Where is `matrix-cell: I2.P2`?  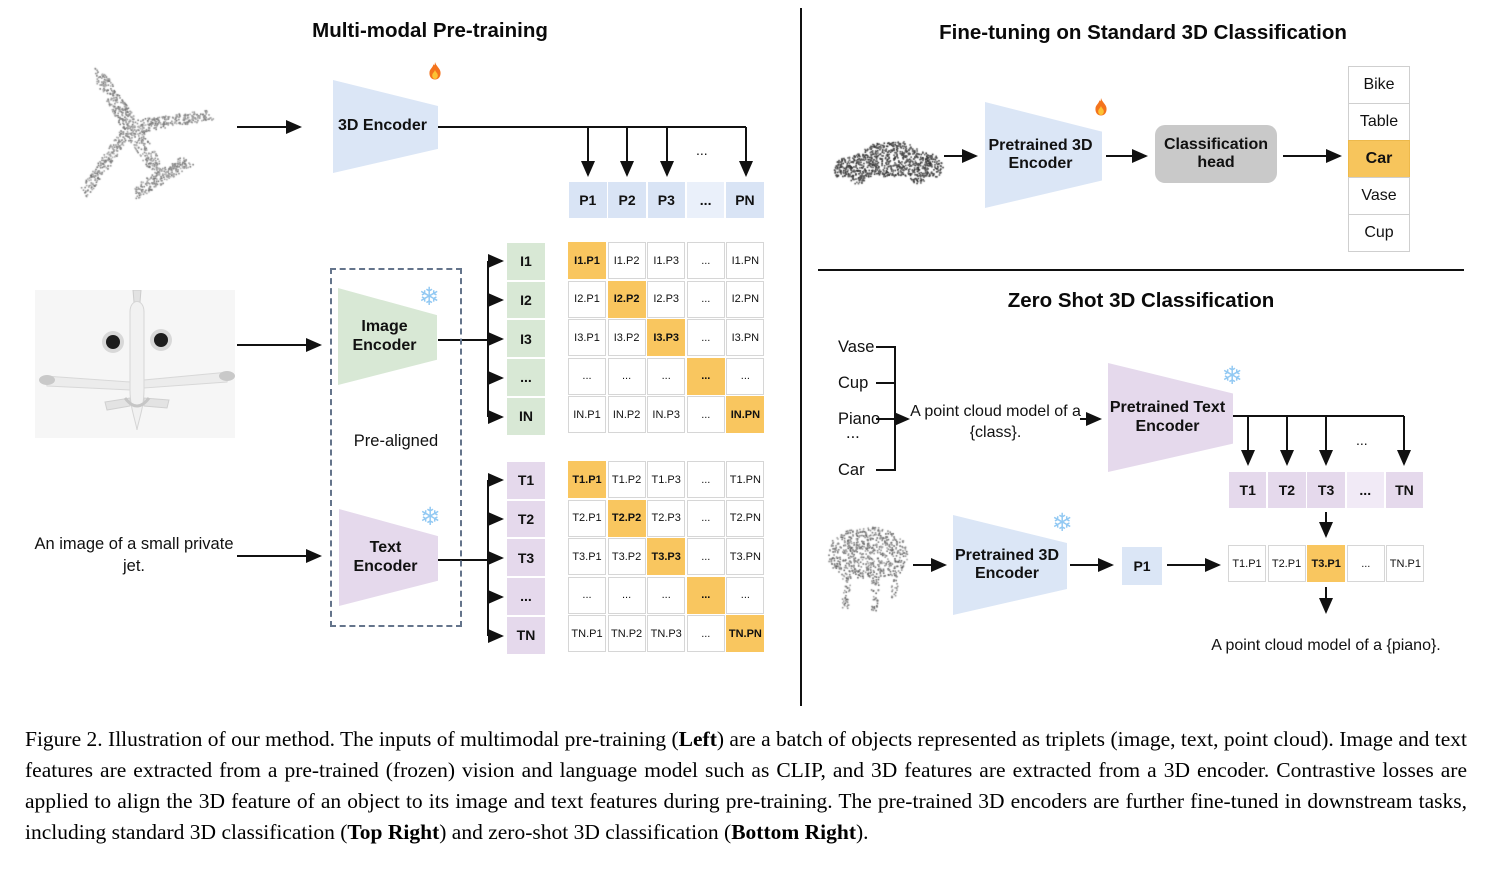 matrix-cell: I2.P2 is located at coordinates (626, 299).